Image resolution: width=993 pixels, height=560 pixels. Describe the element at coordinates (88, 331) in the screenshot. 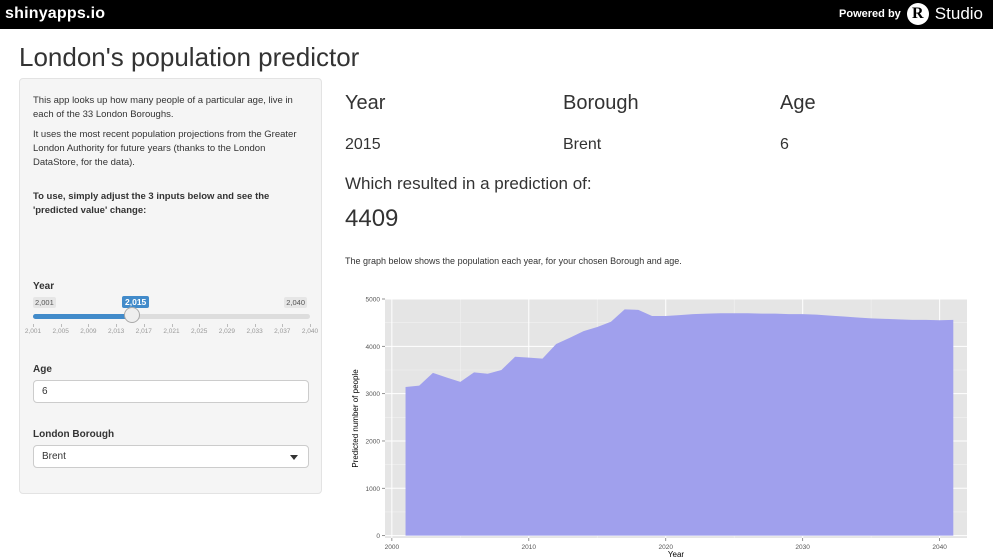

I see `slider-tick-label: 2,009` at that location.